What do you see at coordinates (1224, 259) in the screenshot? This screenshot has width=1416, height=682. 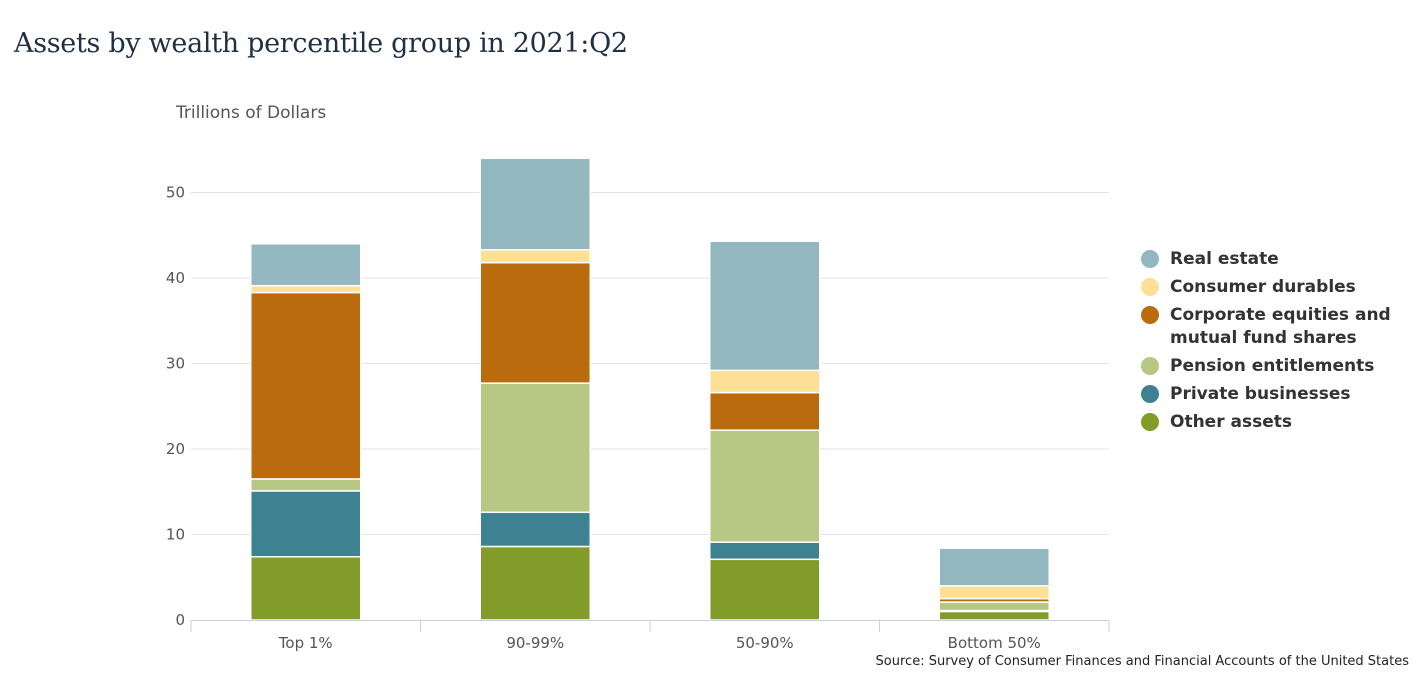 I see `legend-label: Real estate` at bounding box center [1224, 259].